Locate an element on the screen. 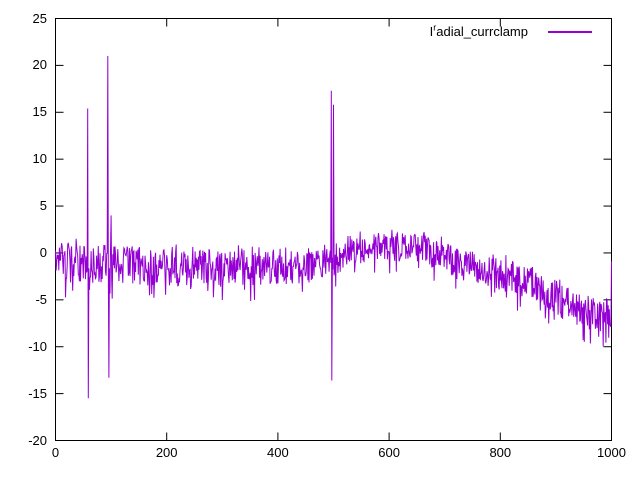  x-tick-label: 0 is located at coordinates (55, 452).